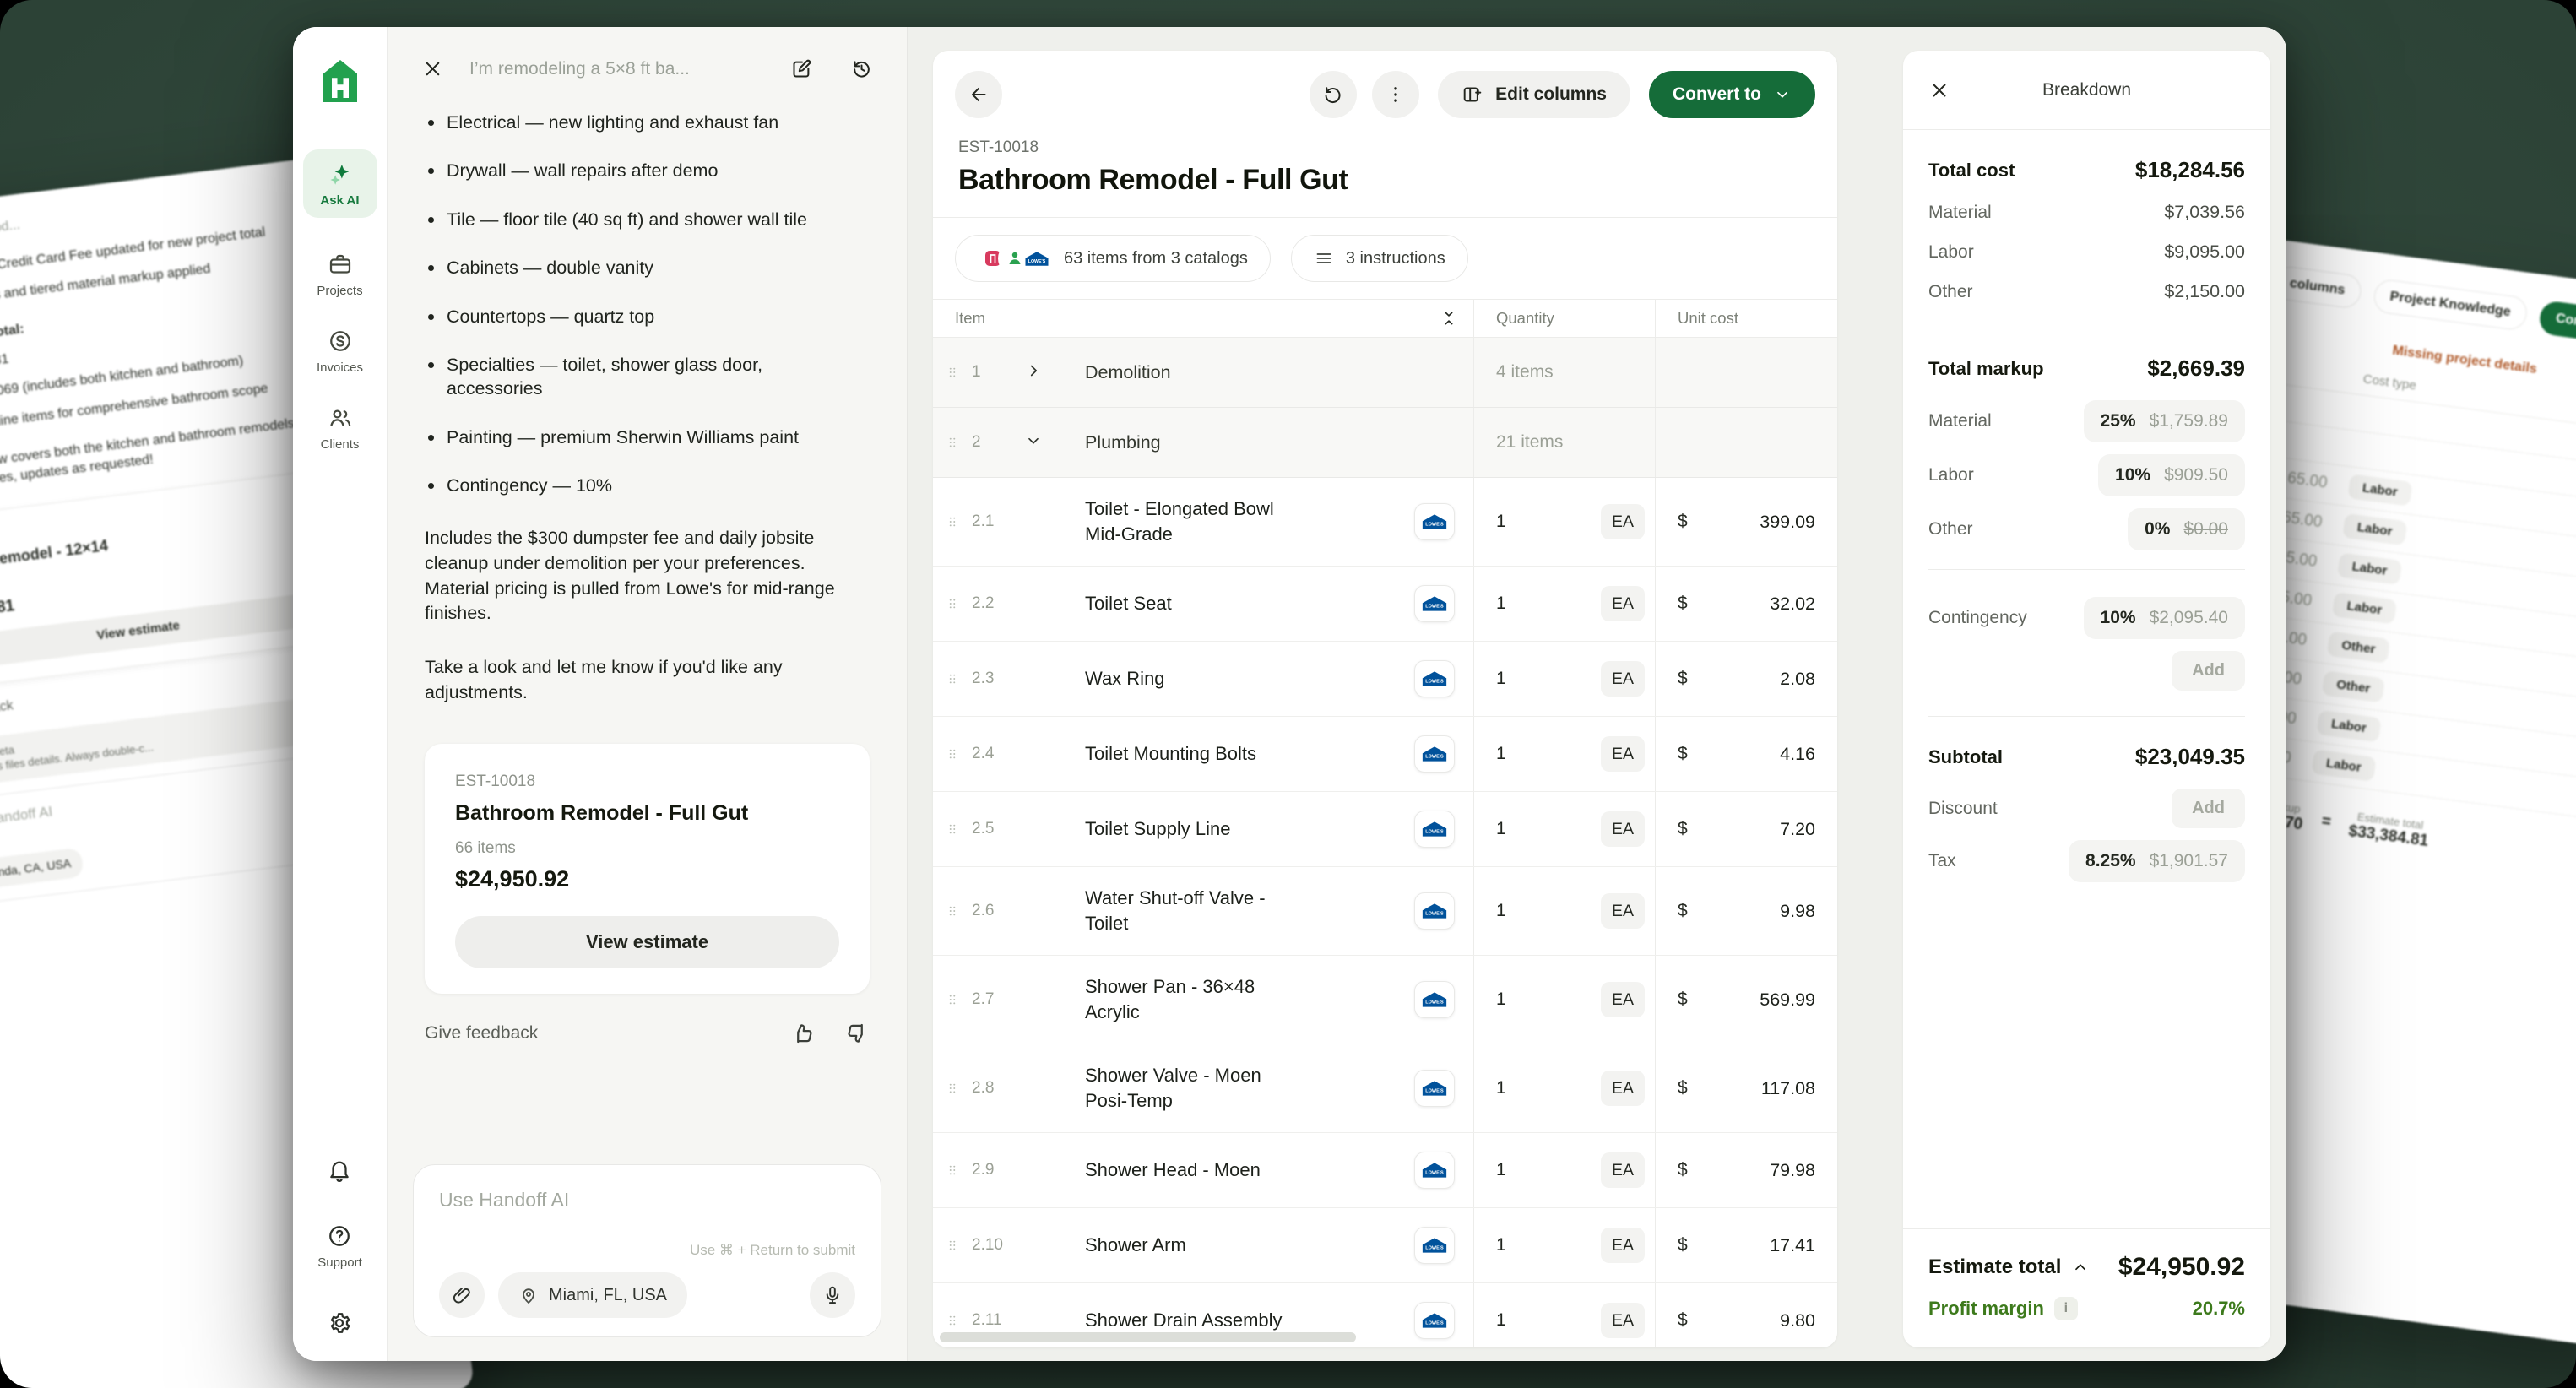 The width and height of the screenshot is (2576, 1388). What do you see at coordinates (1746, 911) in the screenshot?
I see `unit-cost-cell: $9.98` at bounding box center [1746, 911].